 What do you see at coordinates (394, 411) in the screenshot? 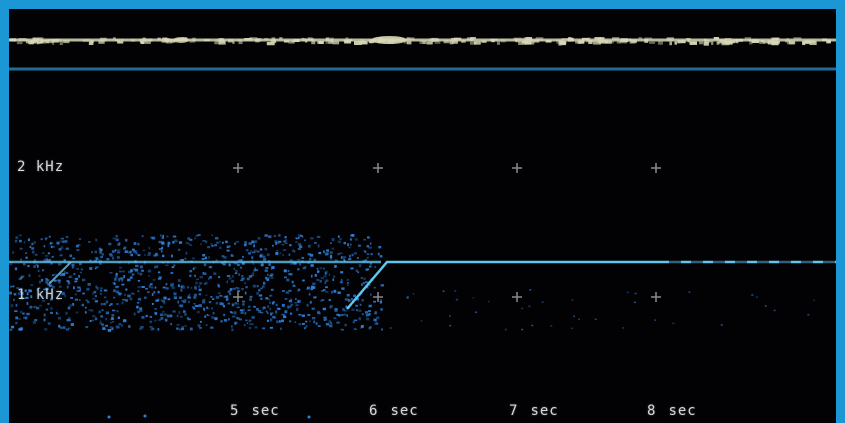
I see `time-label-6: 6 sec` at bounding box center [394, 411].